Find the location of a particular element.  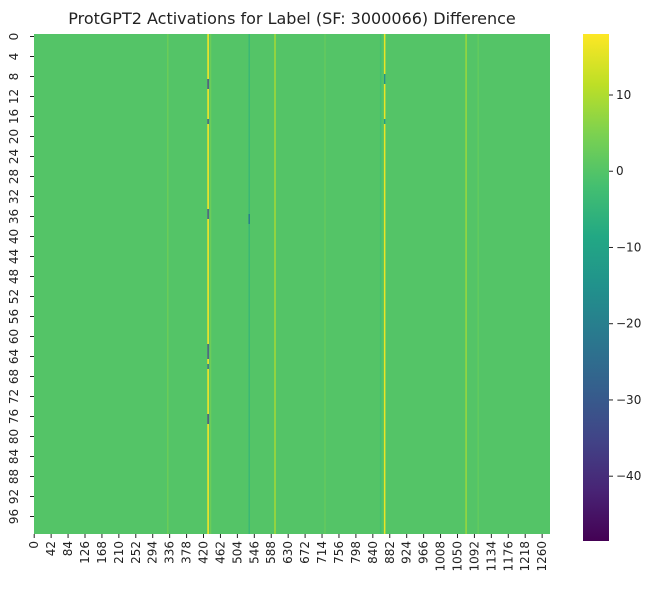

y-tick-label: 32 is located at coordinates (14, 196).